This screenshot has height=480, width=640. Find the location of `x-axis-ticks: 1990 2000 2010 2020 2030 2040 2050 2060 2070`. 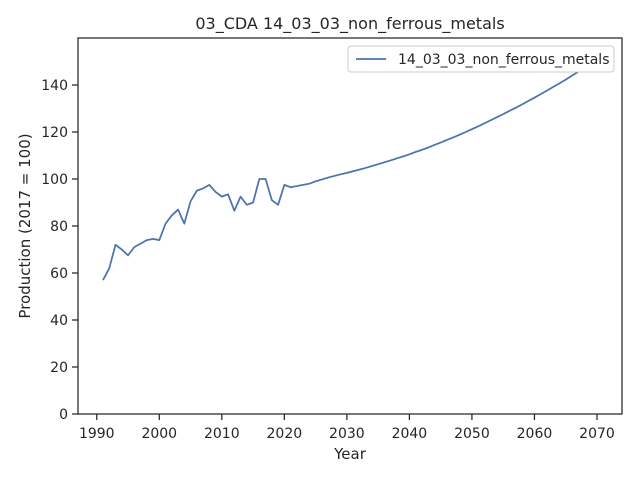

x-axis-ticks: 1990 2000 2010 2020 2030 2040 2050 2060 2070 is located at coordinates (347, 428).